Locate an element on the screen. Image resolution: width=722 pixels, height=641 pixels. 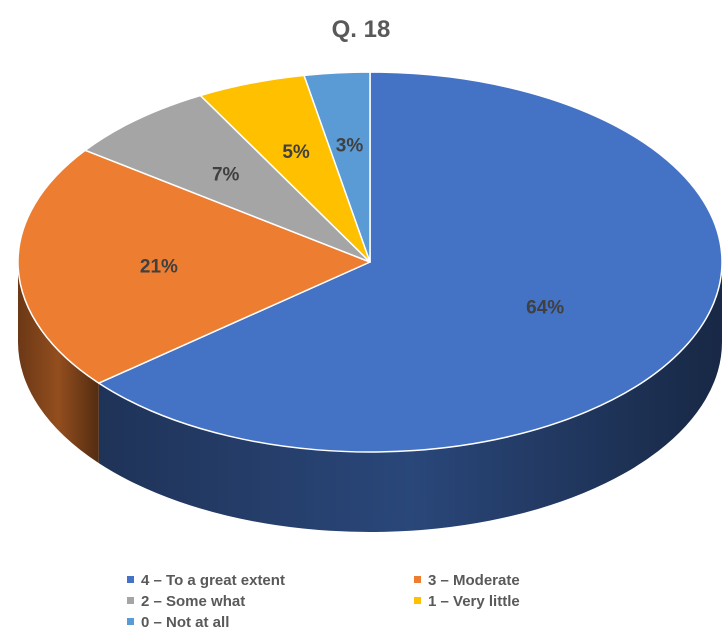
legend-label-1: 3 – Moderate is located at coordinates (474, 580).